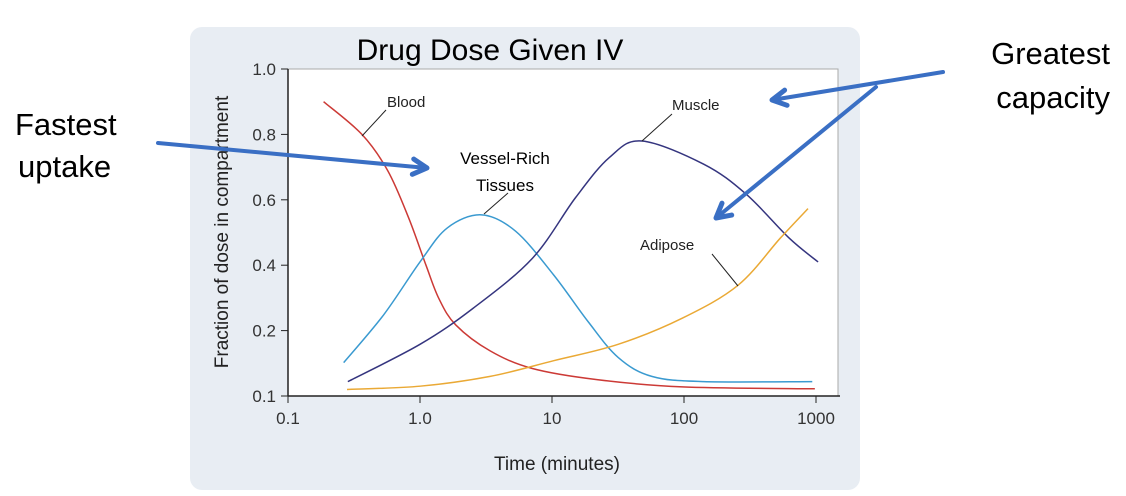  Describe the element at coordinates (1050, 53) in the screenshot. I see `annotation-greatest-line1: Greatest` at that location.